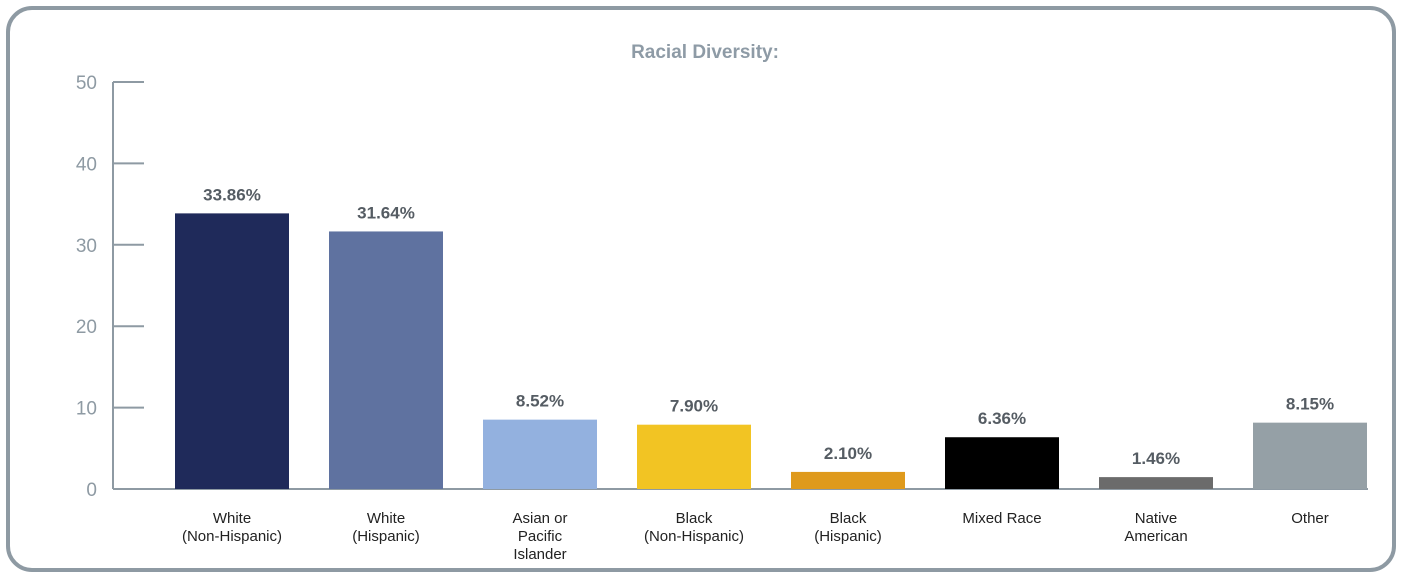  I want to click on x-tick-label: Native American, so click(1155, 527).